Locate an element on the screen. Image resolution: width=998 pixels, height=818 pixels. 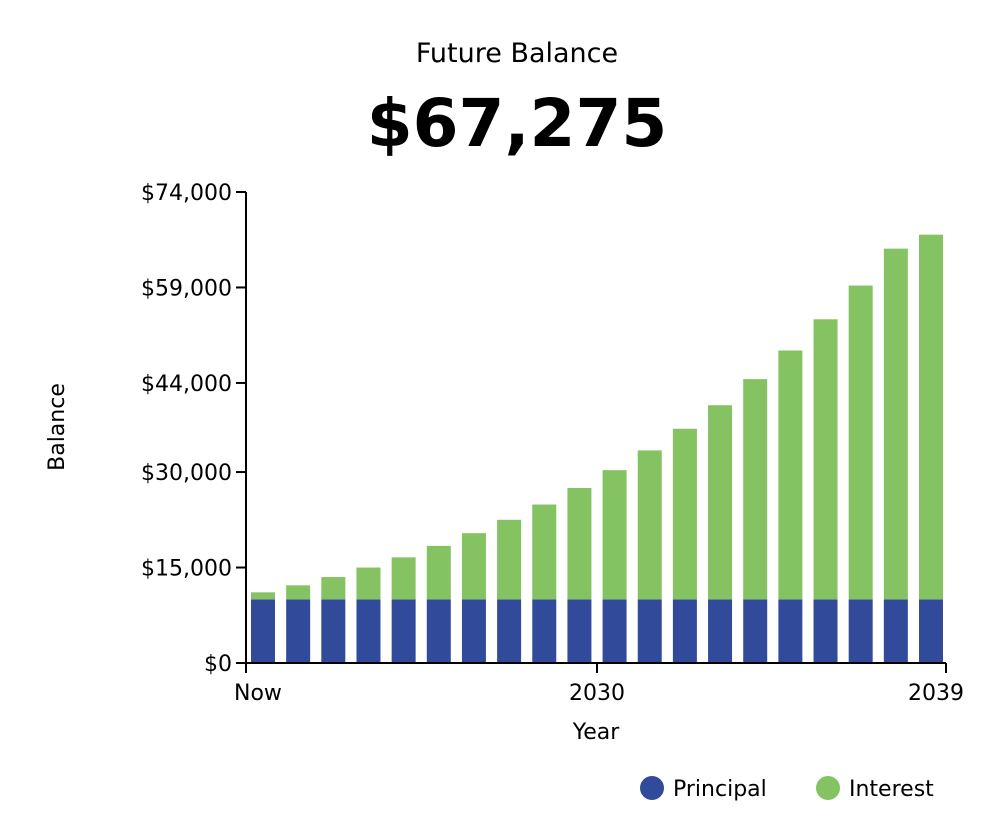
y-tick-label-1: $15,000 is located at coordinates (186, 569).